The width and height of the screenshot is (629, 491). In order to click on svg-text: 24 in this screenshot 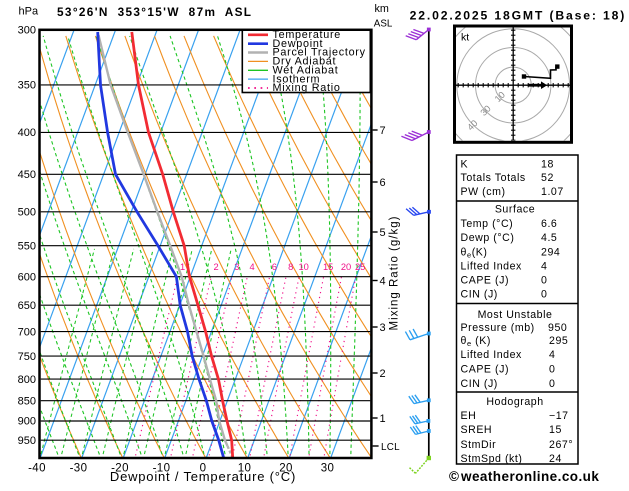, I will do `click(555, 459)`.